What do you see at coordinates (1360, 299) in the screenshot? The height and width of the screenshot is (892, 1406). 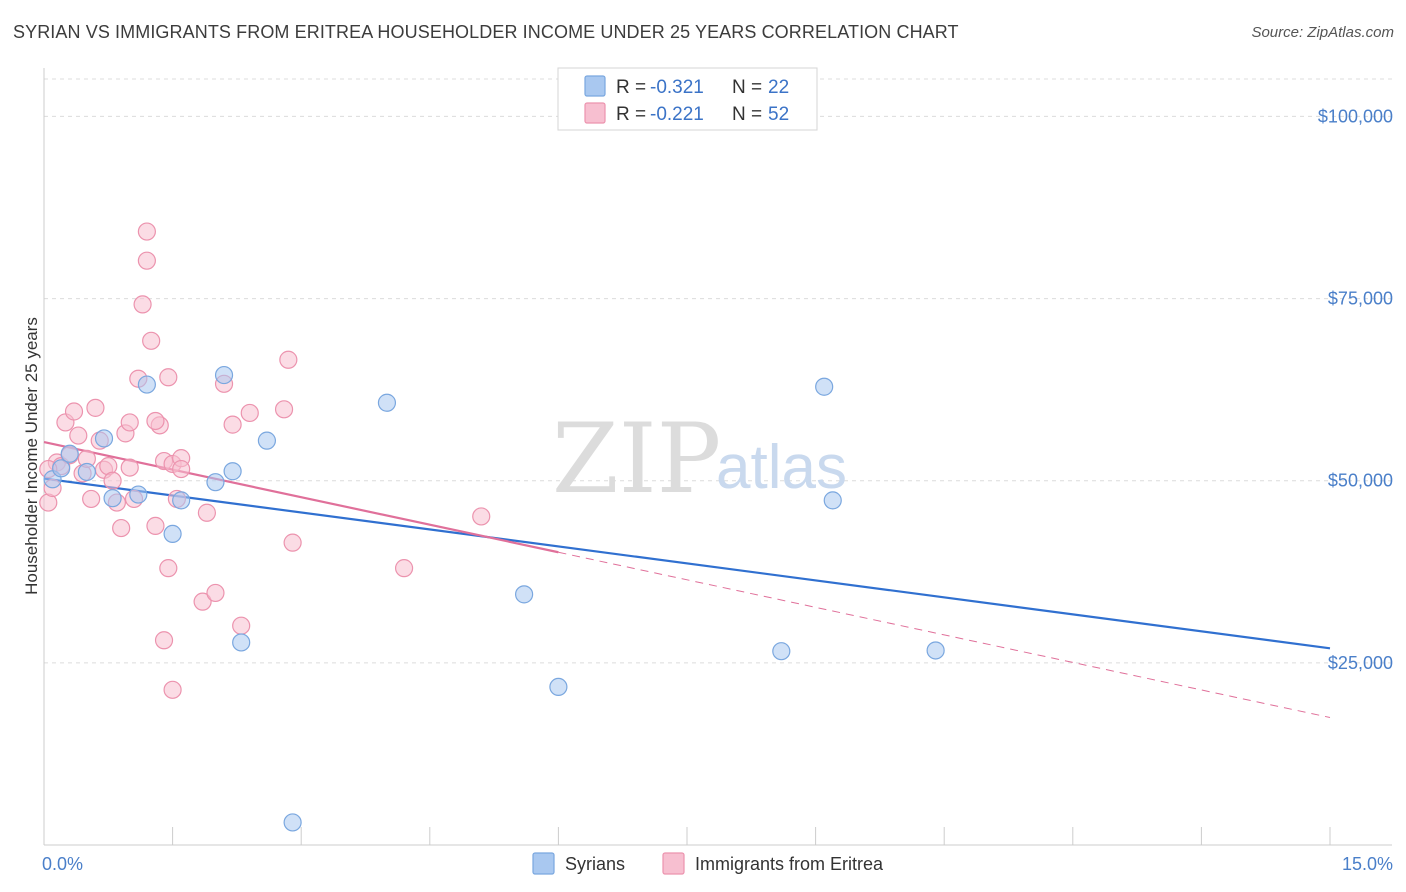 I see `y-tick-label: $75,000` at bounding box center [1360, 299].